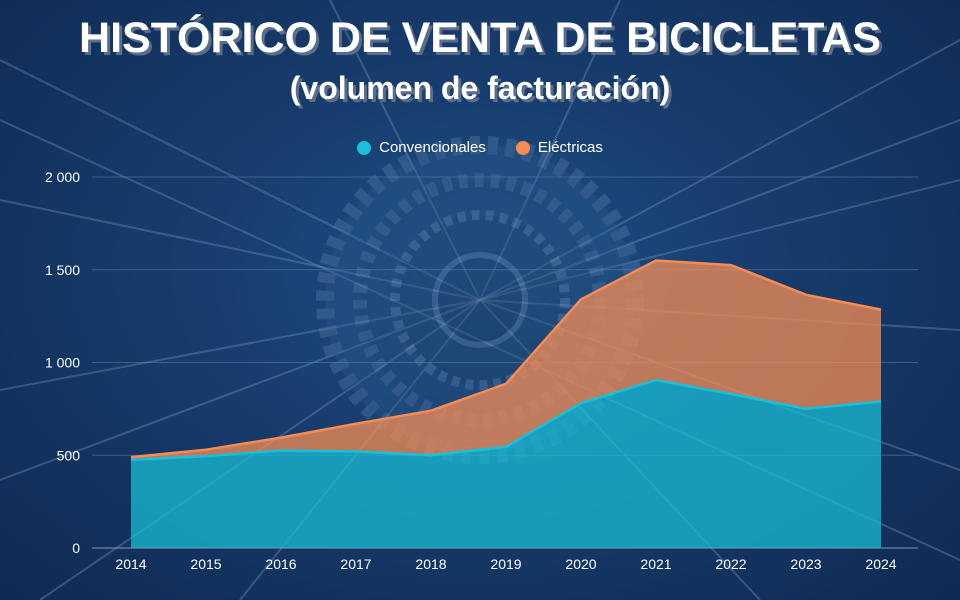 The width and height of the screenshot is (960, 600). I want to click on legend-item-convencionales: Convencionales, so click(421, 147).